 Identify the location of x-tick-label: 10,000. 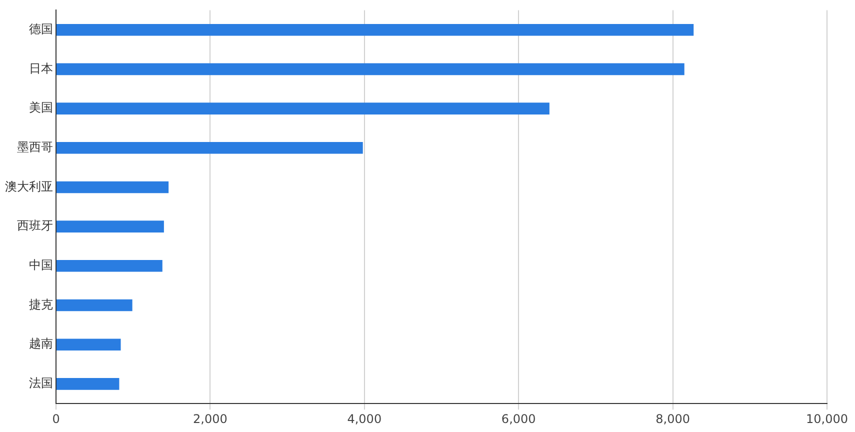
(827, 419).